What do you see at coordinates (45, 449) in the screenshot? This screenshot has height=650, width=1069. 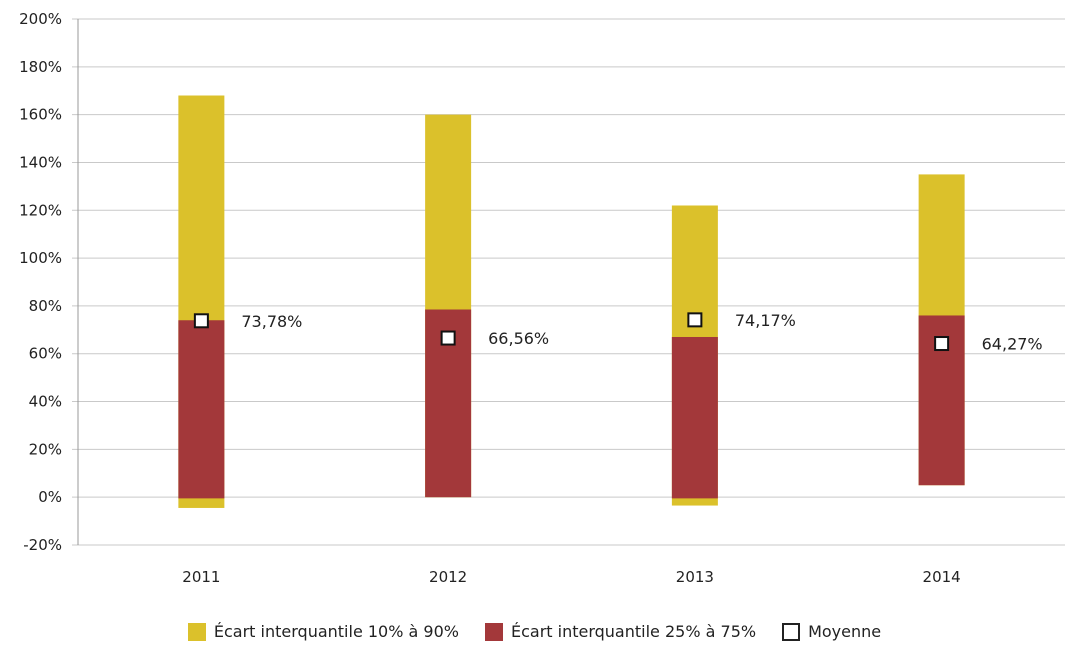 I see `y-tick-label: 20%` at bounding box center [45, 449].